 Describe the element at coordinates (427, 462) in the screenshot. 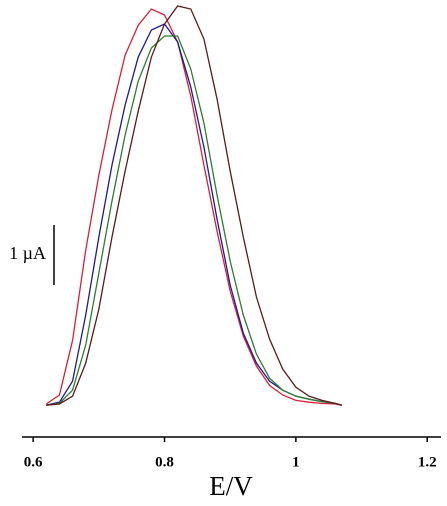

I see `x-tick-label: 1.2` at that location.